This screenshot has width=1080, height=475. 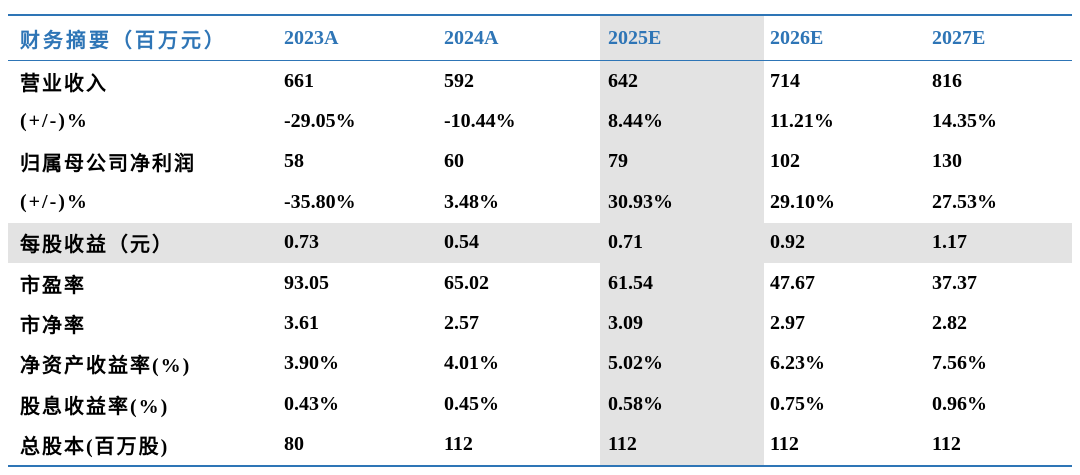 What do you see at coordinates (949, 242) in the screenshot?
I see `cell-2027e: 1.17` at bounding box center [949, 242].